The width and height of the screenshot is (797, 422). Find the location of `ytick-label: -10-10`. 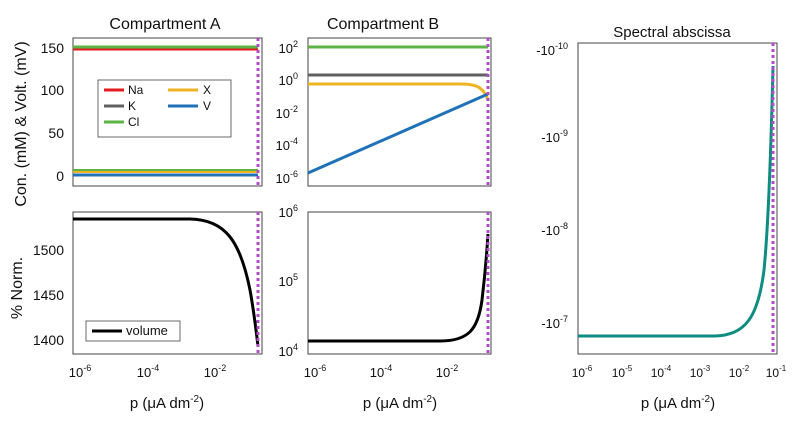

ytick-label: -10-10 is located at coordinates (552, 49).